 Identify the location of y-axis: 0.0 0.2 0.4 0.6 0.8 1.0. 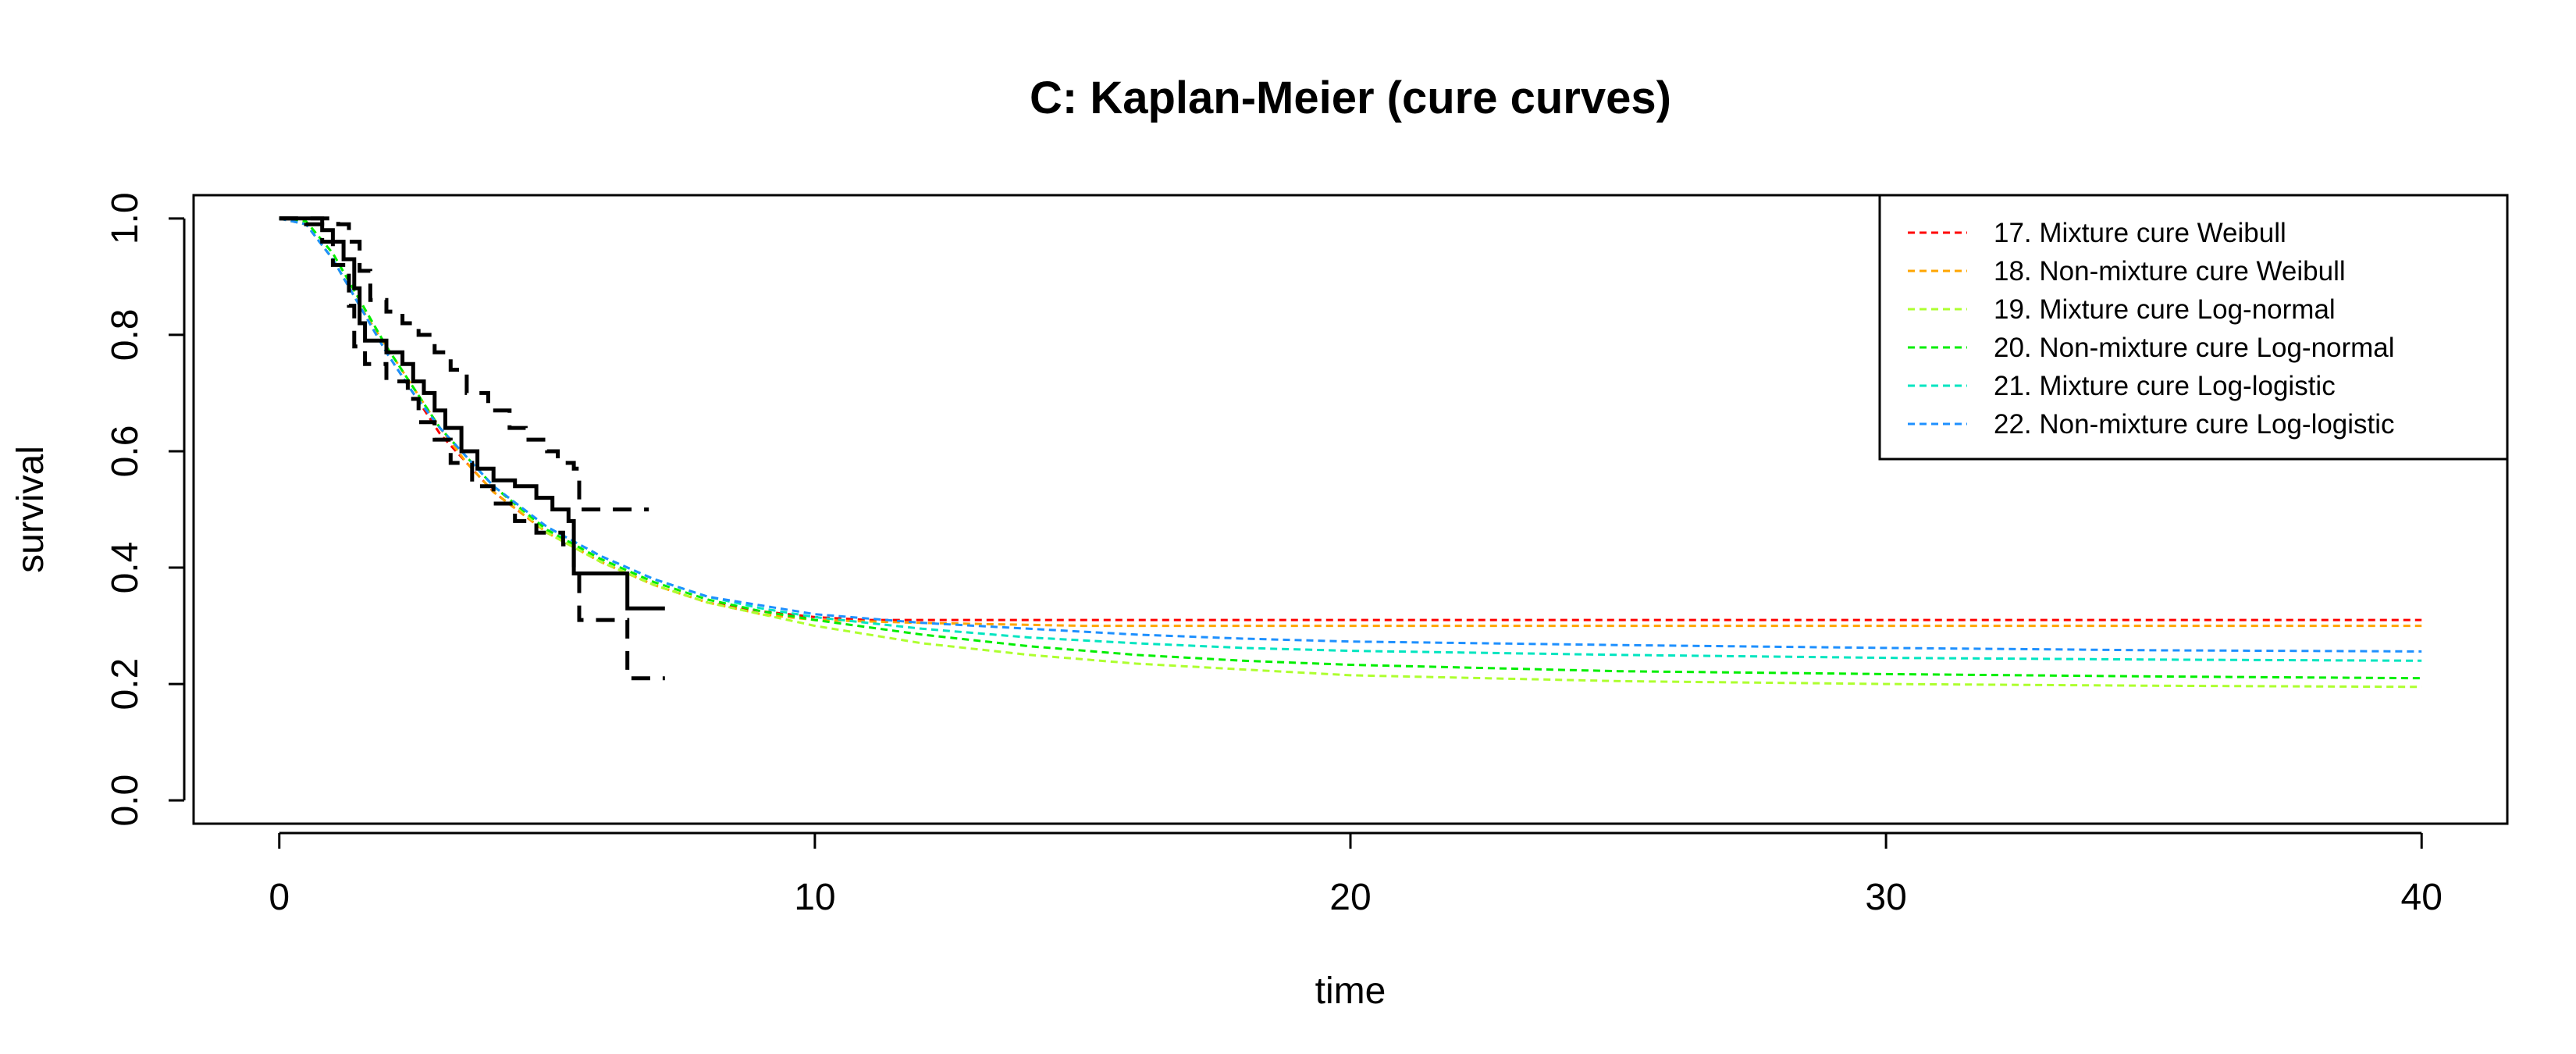
(145, 509).